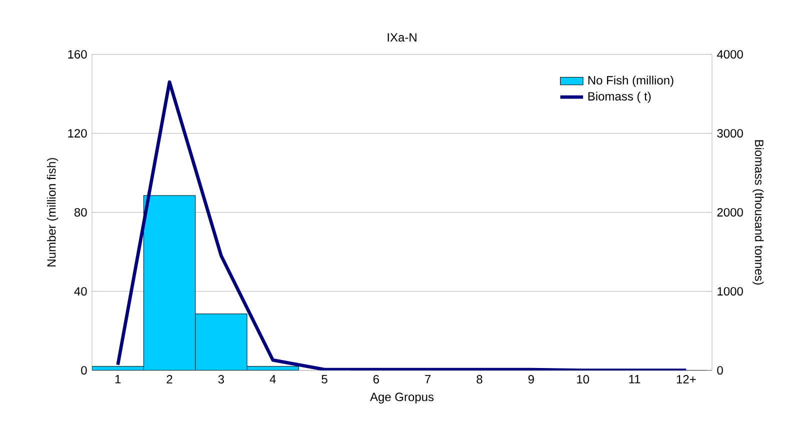 This screenshot has width=806, height=441. I want to click on x-axis-title: Age Gropus, so click(402, 398).